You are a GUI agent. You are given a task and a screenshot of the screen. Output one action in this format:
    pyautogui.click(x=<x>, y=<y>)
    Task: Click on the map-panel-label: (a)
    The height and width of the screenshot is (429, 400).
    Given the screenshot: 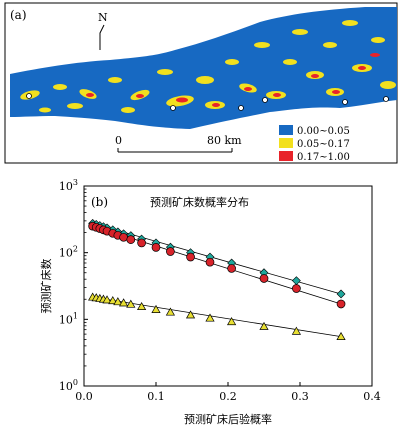 What is the action you would take?
    pyautogui.click(x=18, y=15)
    